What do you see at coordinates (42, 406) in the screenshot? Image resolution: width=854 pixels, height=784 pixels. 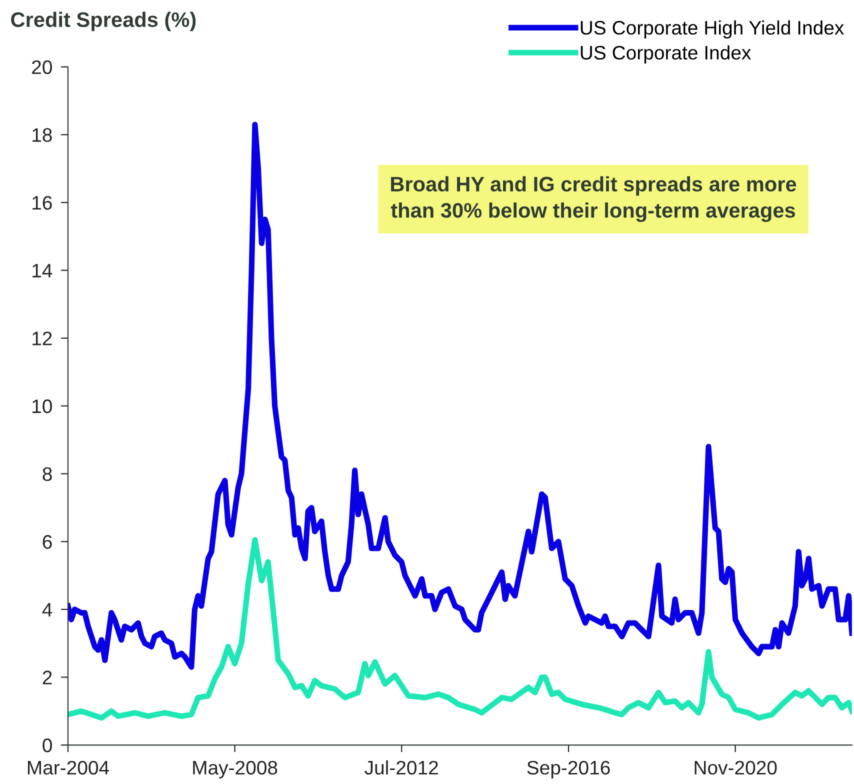 I see `y-tick-label: 10` at bounding box center [42, 406].